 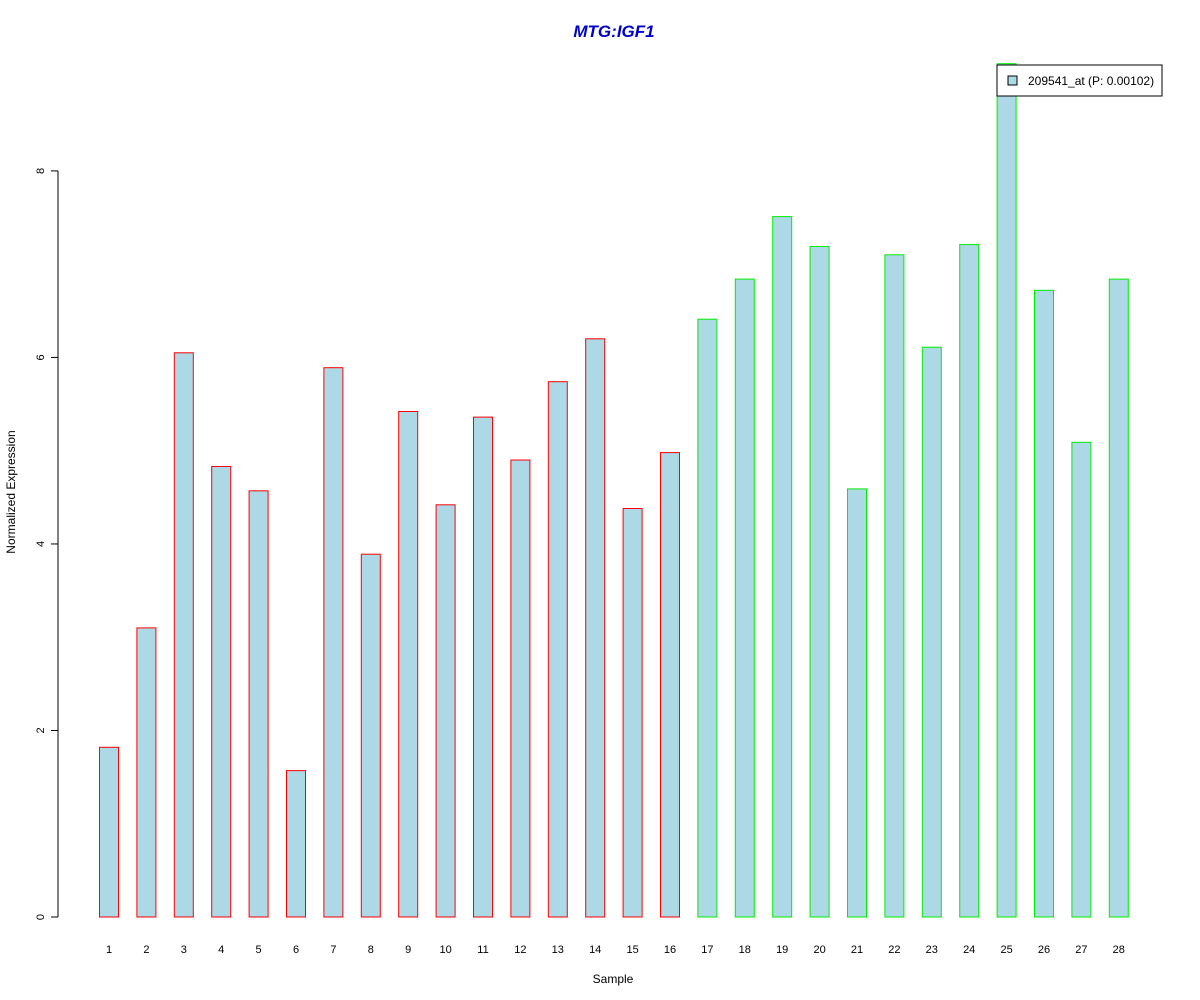 What do you see at coordinates (782, 950) in the screenshot?
I see `x-tick-label: 19` at bounding box center [782, 950].